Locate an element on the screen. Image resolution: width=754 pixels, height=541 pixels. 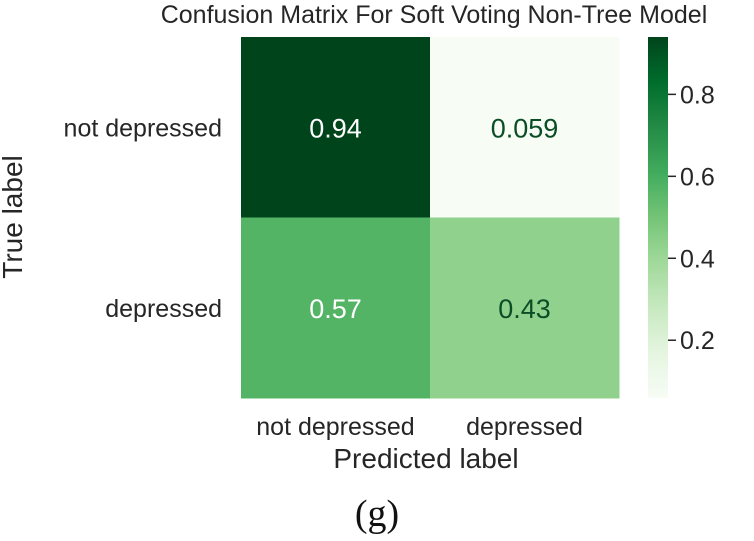
y-axis-label: True label is located at coordinates (14, 216).